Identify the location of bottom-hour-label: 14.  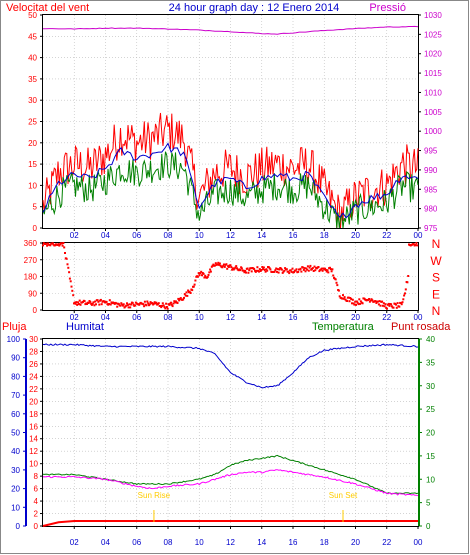
(261, 542).